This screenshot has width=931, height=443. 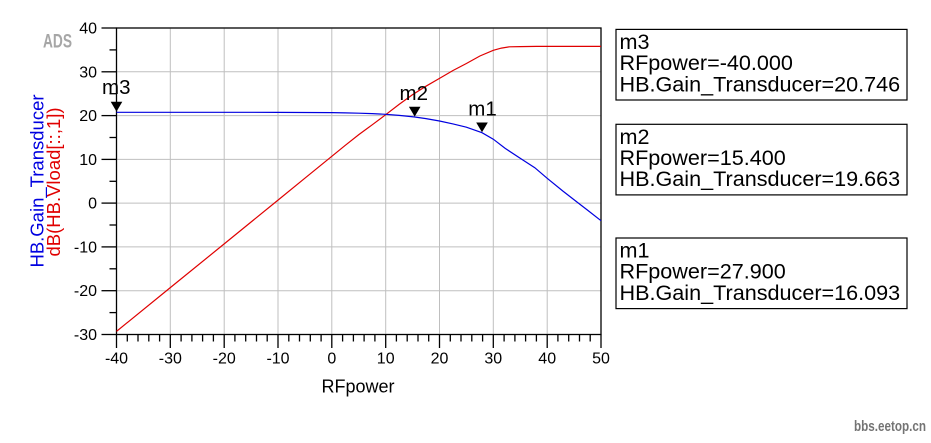 What do you see at coordinates (760, 292) in the screenshot?
I see `svg-text: HB.Gain_Transducer=16.093` at bounding box center [760, 292].